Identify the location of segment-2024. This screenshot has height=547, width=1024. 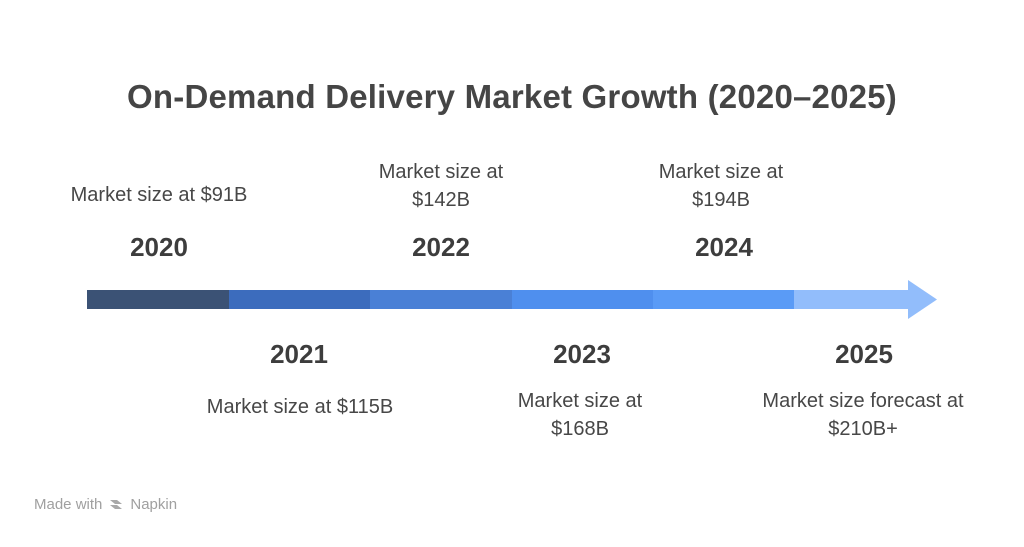
(723, 299).